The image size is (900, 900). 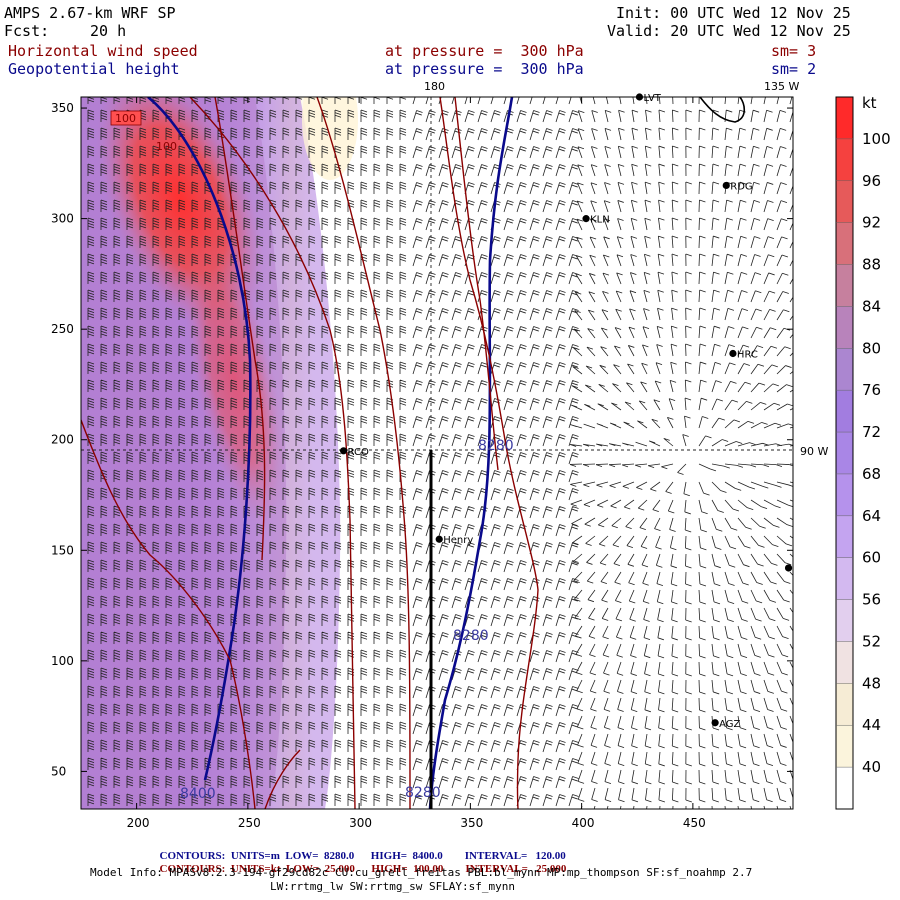 What do you see at coordinates (729, 724) in the screenshot?
I see `station-label: AGZ` at bounding box center [729, 724].